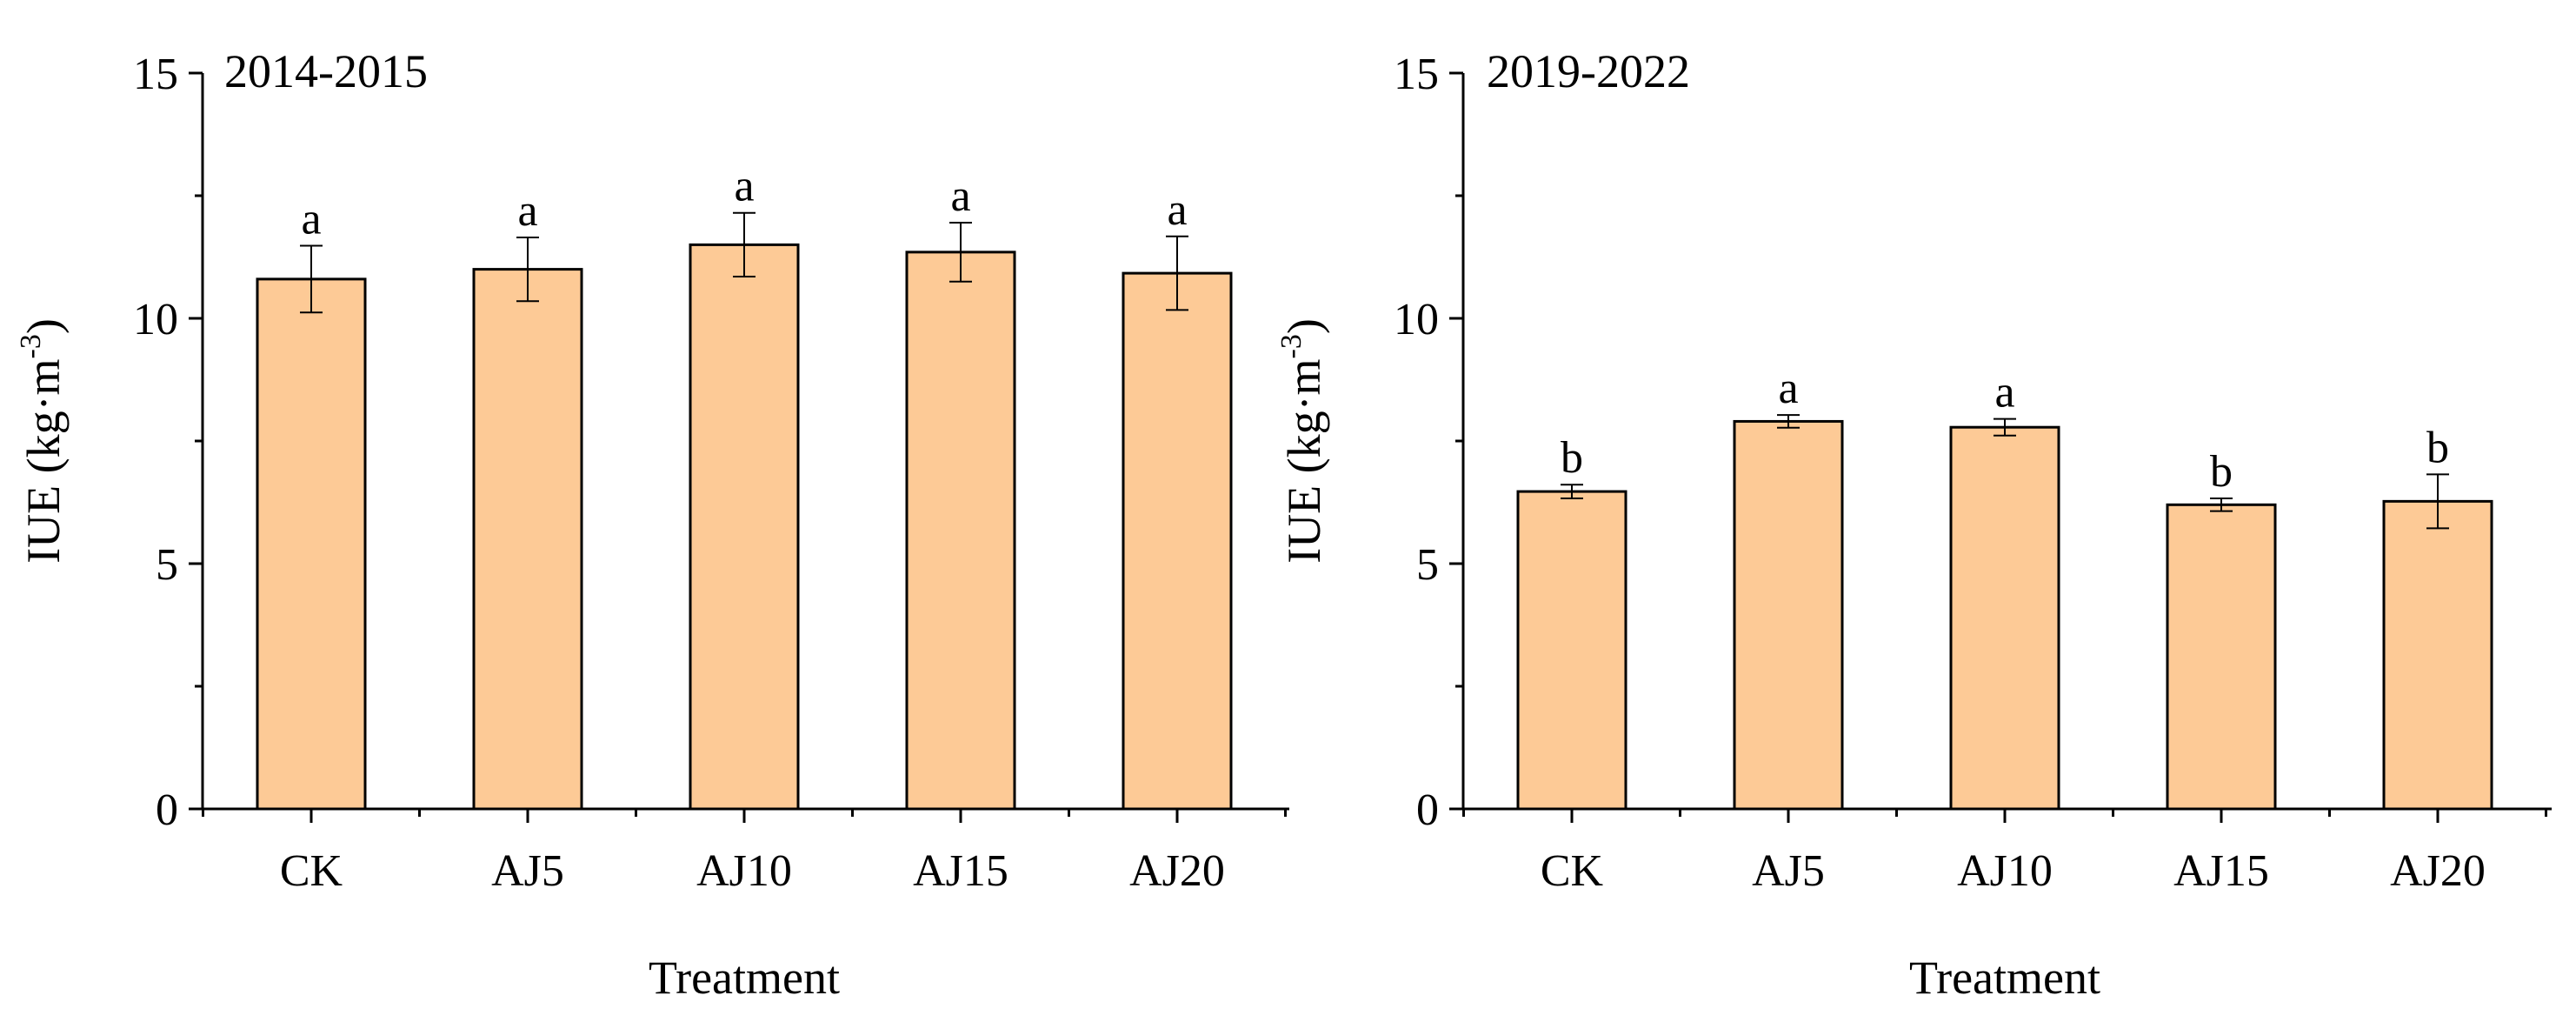 This screenshot has height=1022, width=2576. What do you see at coordinates (326, 71) in the screenshot?
I see `panel-title: 2014-2015` at bounding box center [326, 71].